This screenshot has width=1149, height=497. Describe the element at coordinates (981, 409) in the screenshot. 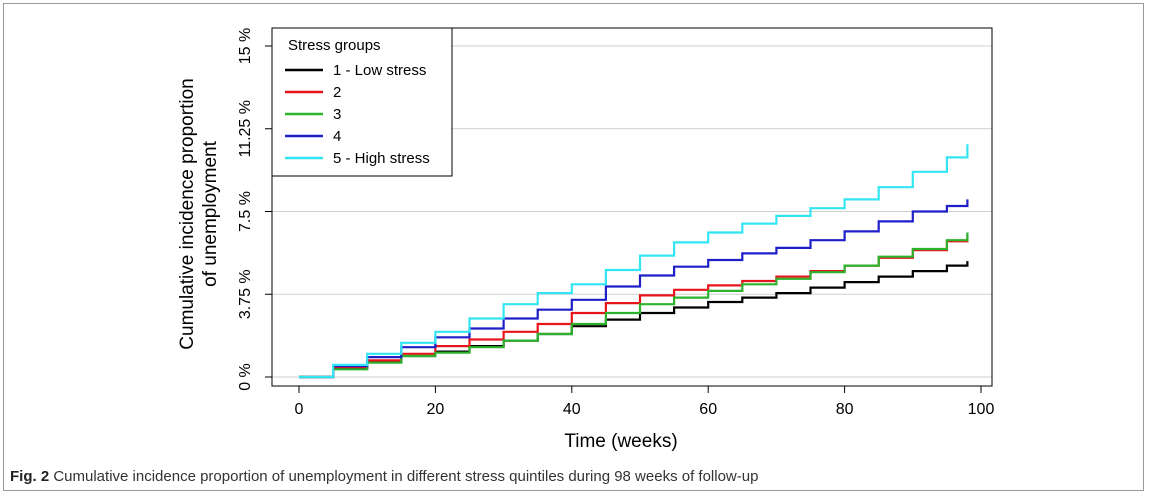

I see `x-tick-label-5: 100` at that location.